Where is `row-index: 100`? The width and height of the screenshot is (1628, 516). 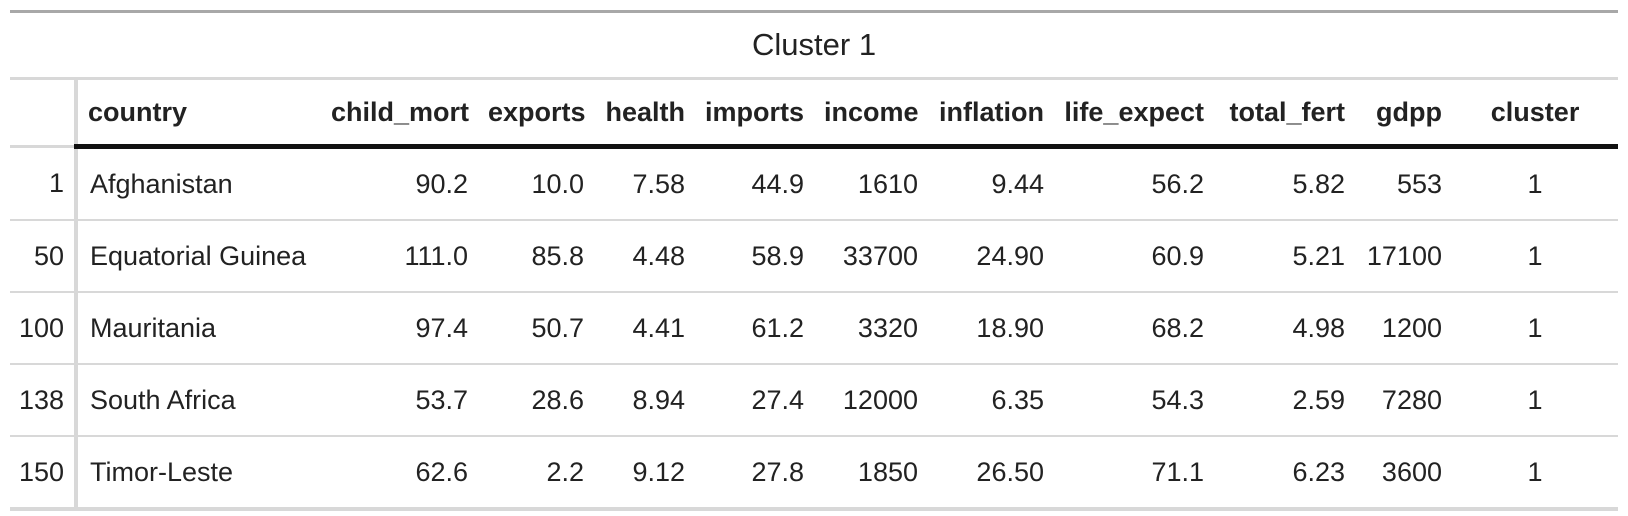
row-index: 100 is located at coordinates (44, 328).